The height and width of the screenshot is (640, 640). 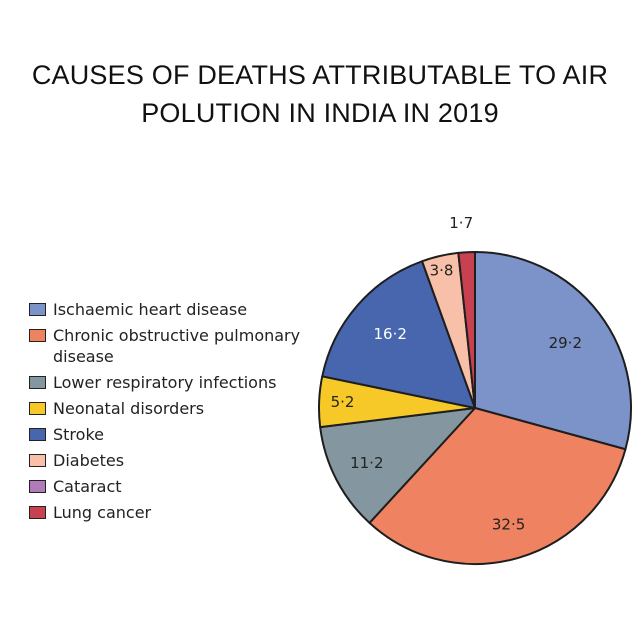 I want to click on legend-item-ischaemic: Ischaemic heart disease, so click(x=174, y=309).